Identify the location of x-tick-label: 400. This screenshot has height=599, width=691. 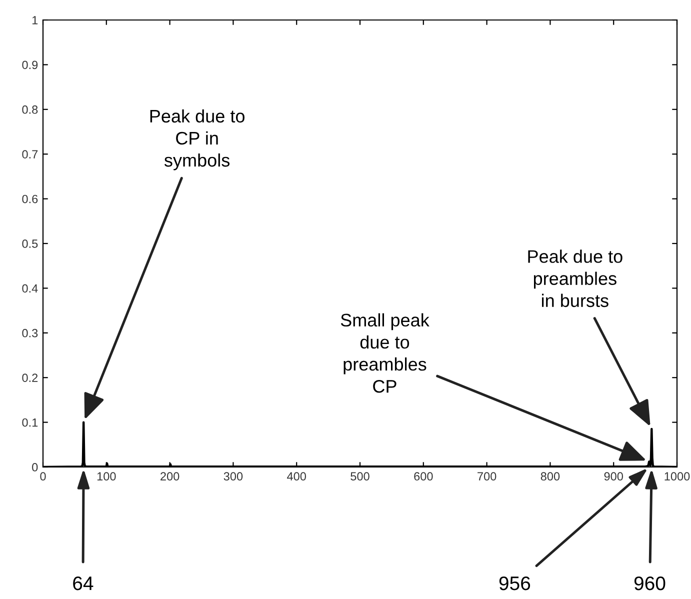
(296, 476).